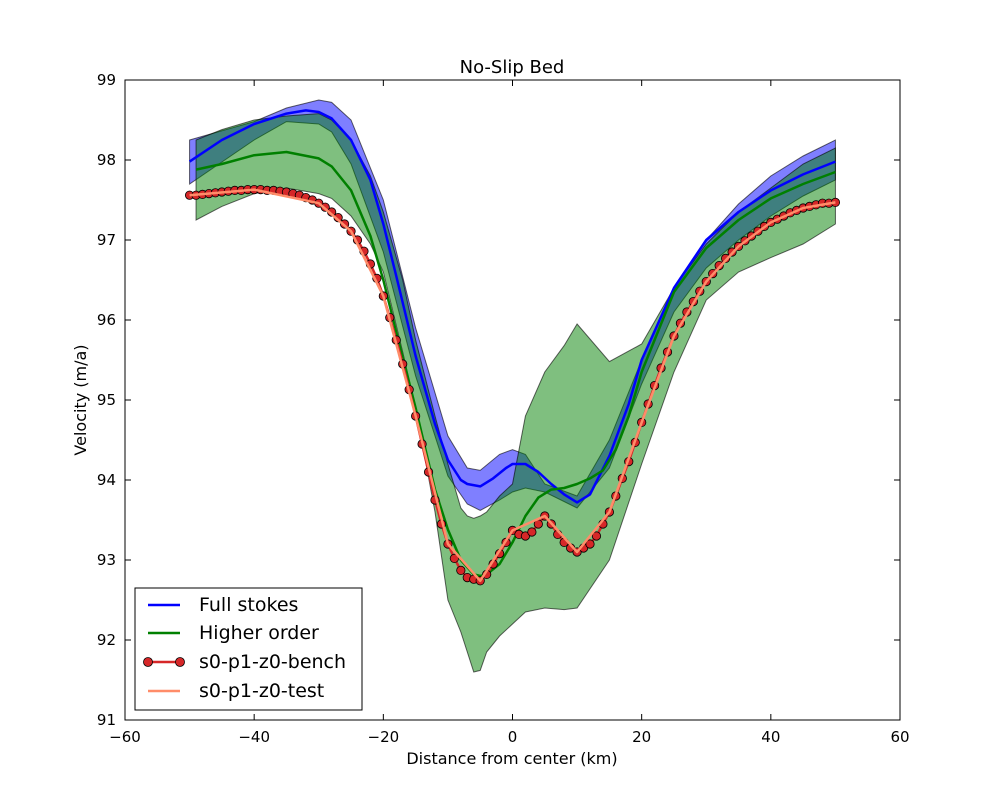 The image size is (1000, 800). What do you see at coordinates (148, 662) in the screenshot?
I see `legend-marker-bench-left` at bounding box center [148, 662].